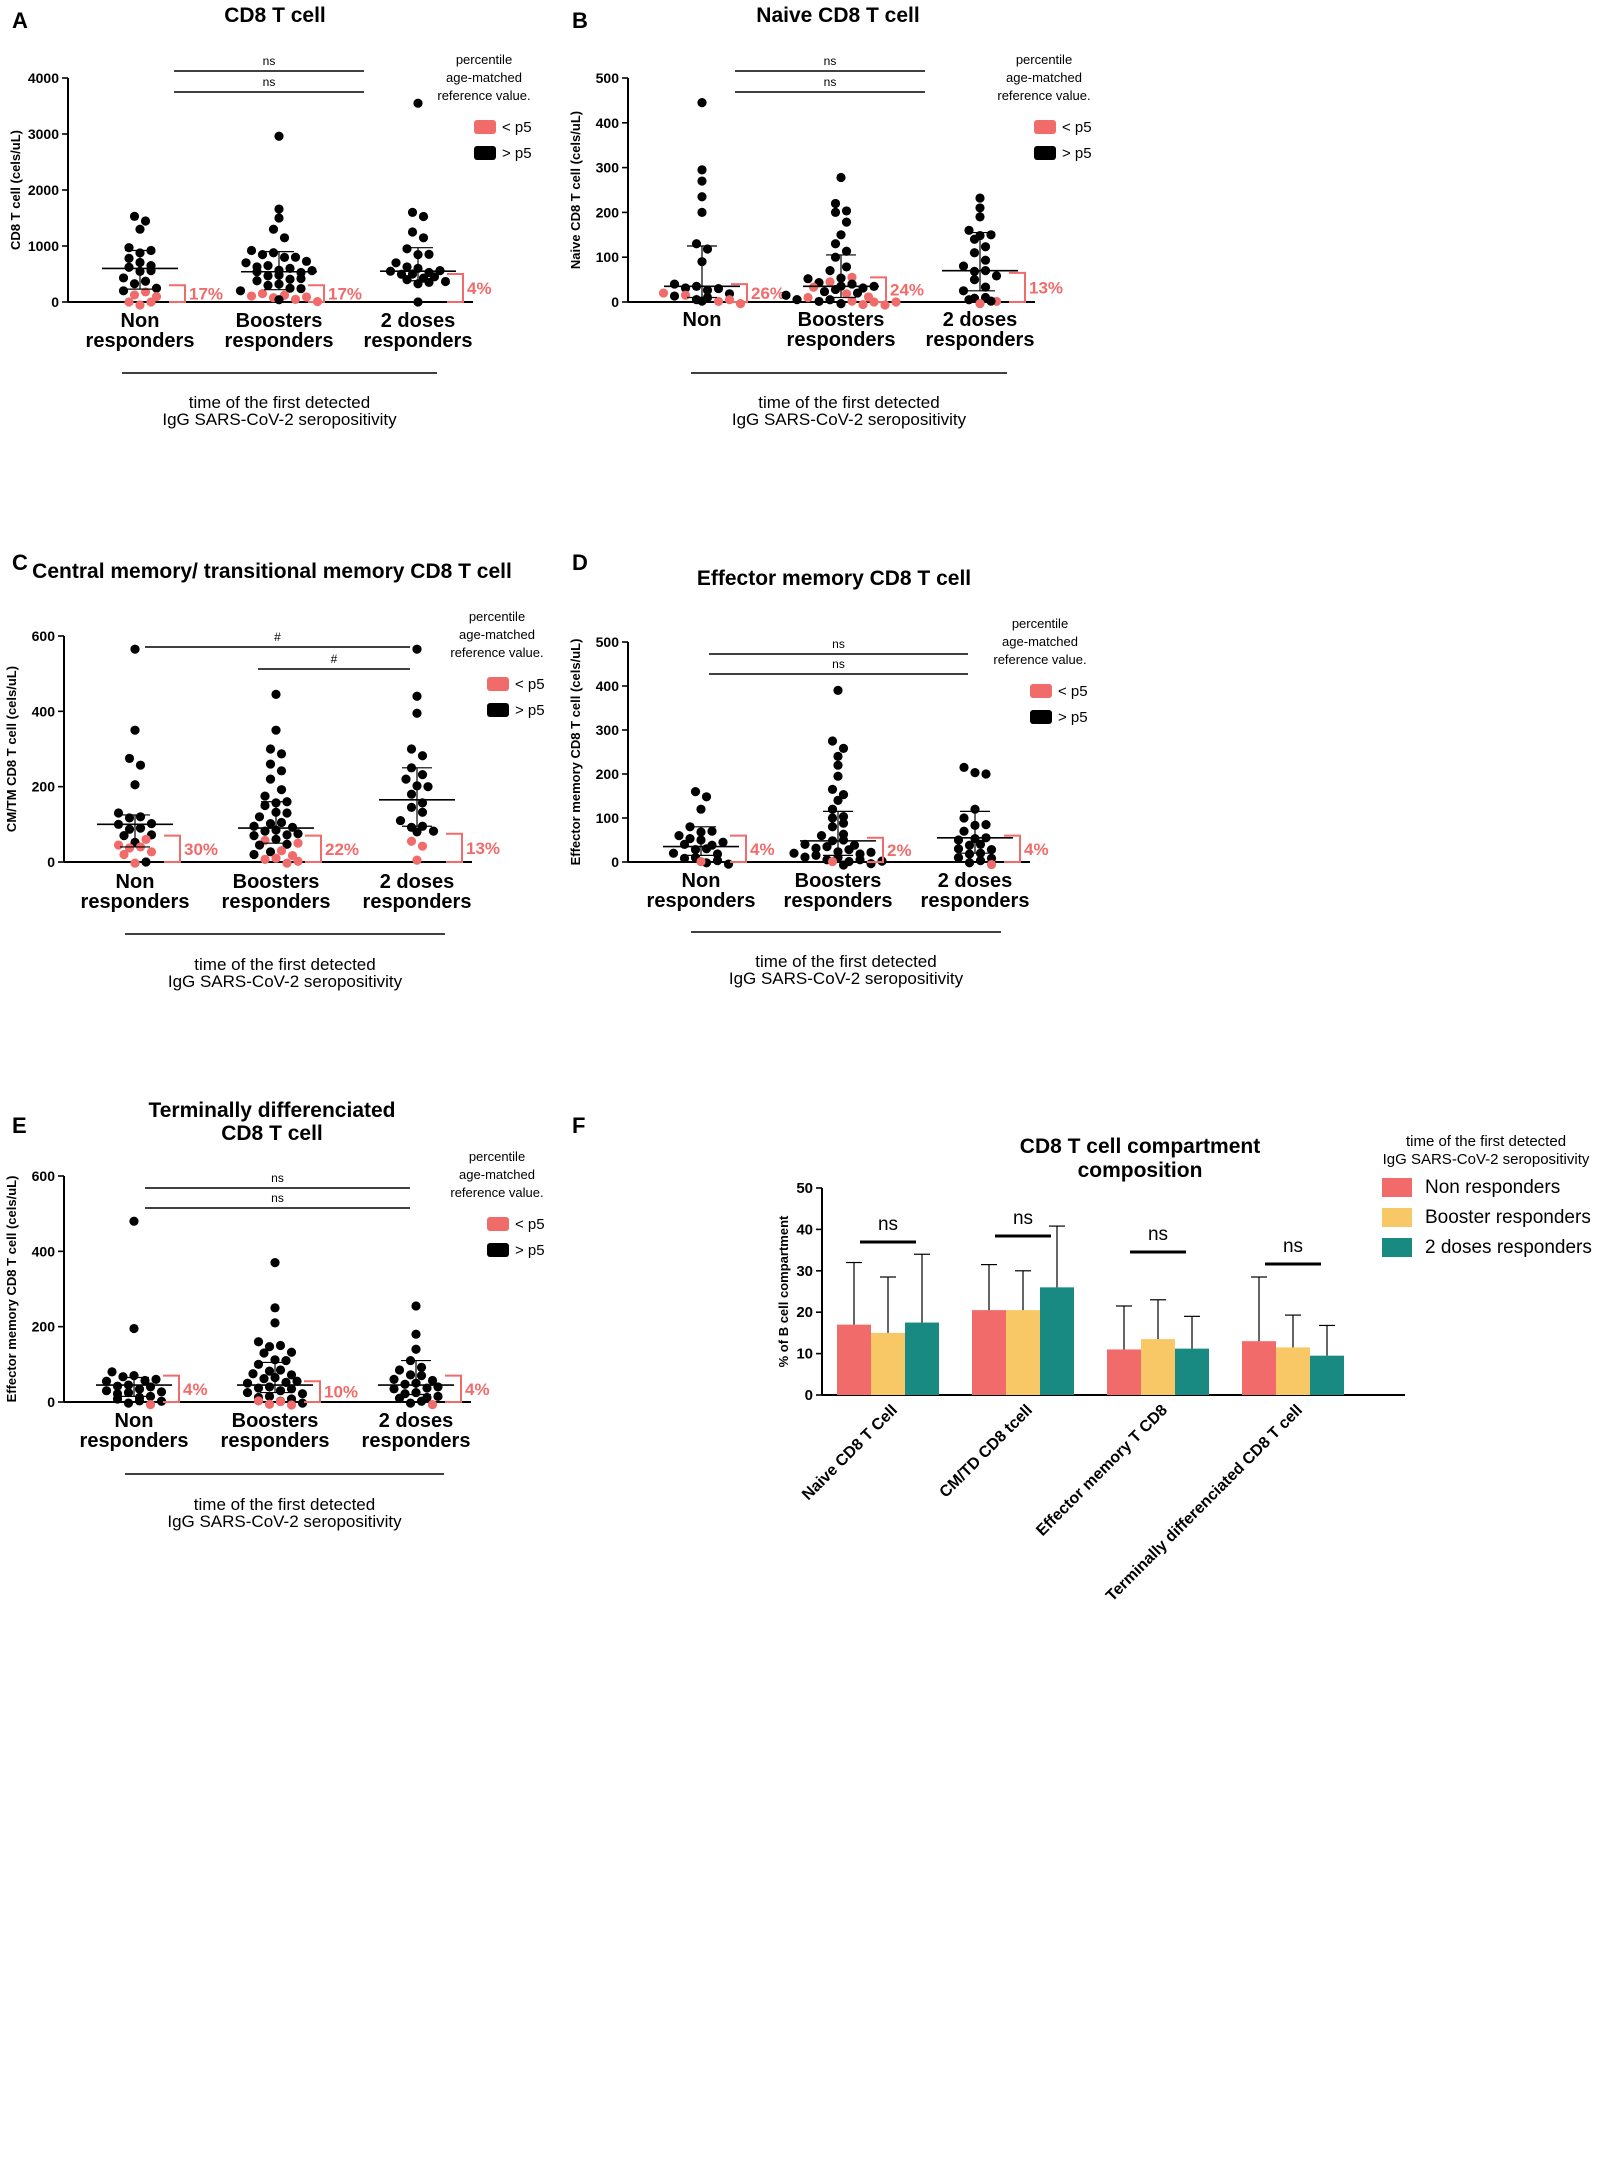 The image size is (1614, 2178). What do you see at coordinates (1077, 127) in the screenshot?
I see `legend-label-below: < p5` at bounding box center [1077, 127].